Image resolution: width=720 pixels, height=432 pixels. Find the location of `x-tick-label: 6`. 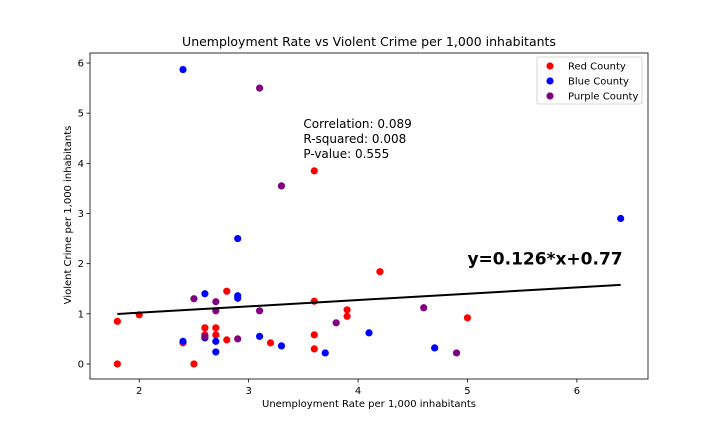

x-tick-label: 6 is located at coordinates (577, 391).